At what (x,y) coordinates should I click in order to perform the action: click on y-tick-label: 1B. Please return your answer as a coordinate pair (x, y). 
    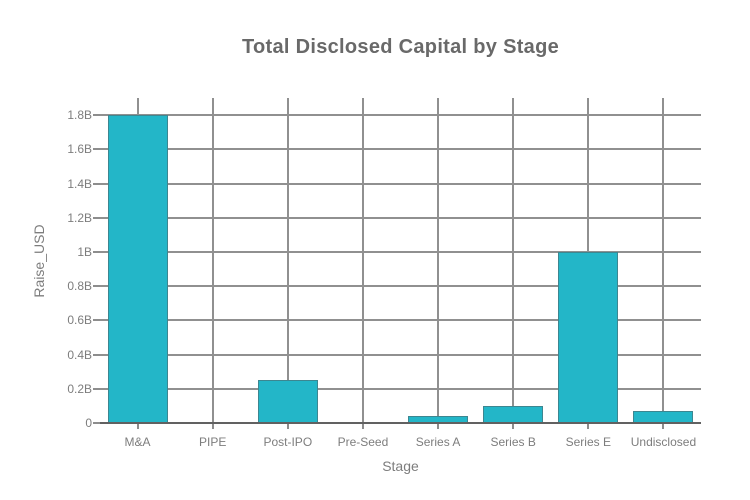
    Looking at the image, I should click on (84, 251).